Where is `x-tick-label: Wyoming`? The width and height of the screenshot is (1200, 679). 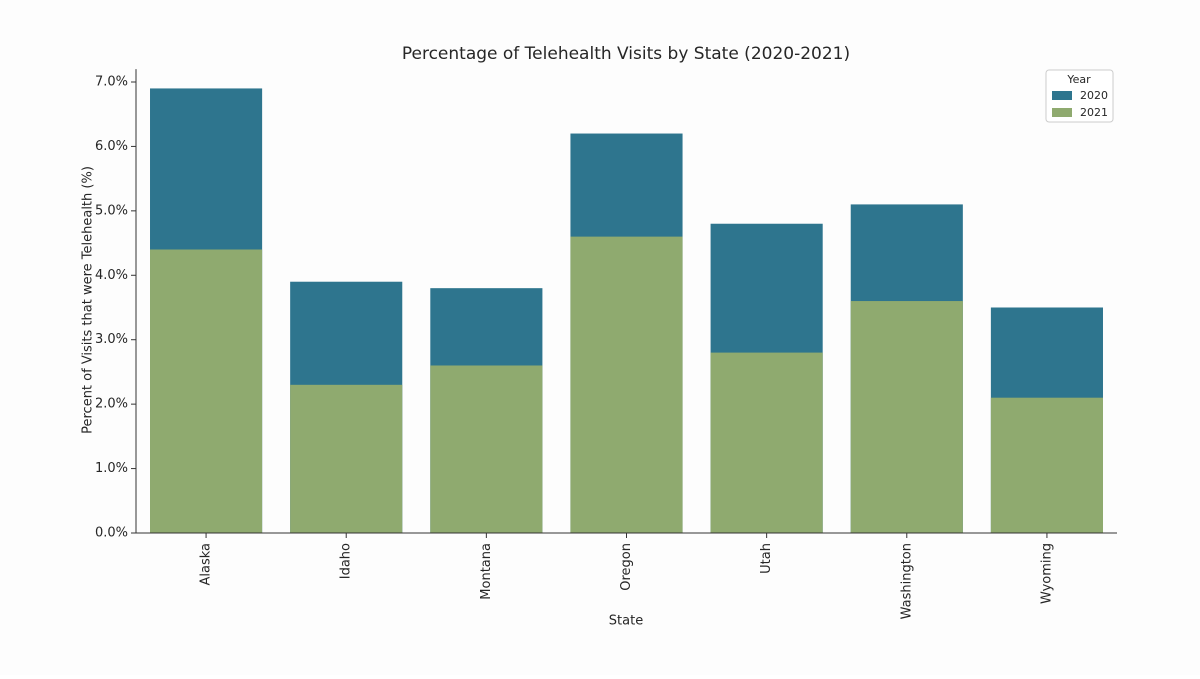 x-tick-label: Wyoming is located at coordinates (1046, 573).